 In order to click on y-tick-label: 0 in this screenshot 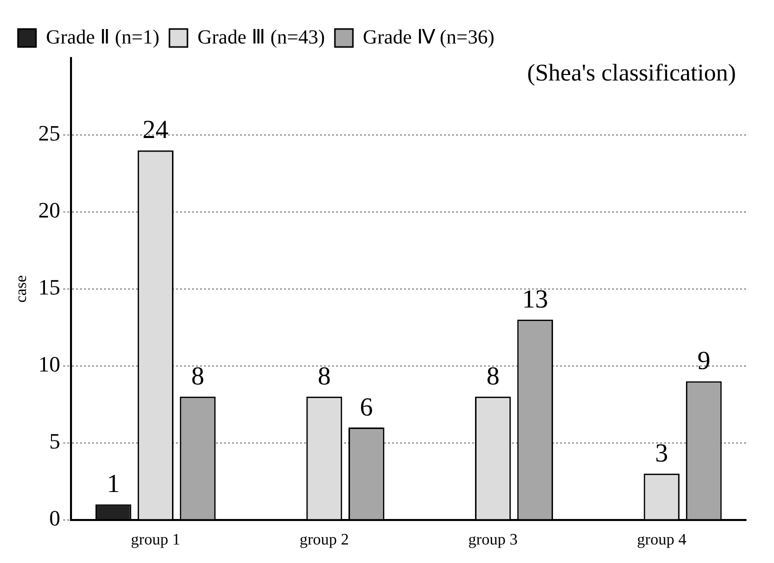, I will do `click(54, 518)`.